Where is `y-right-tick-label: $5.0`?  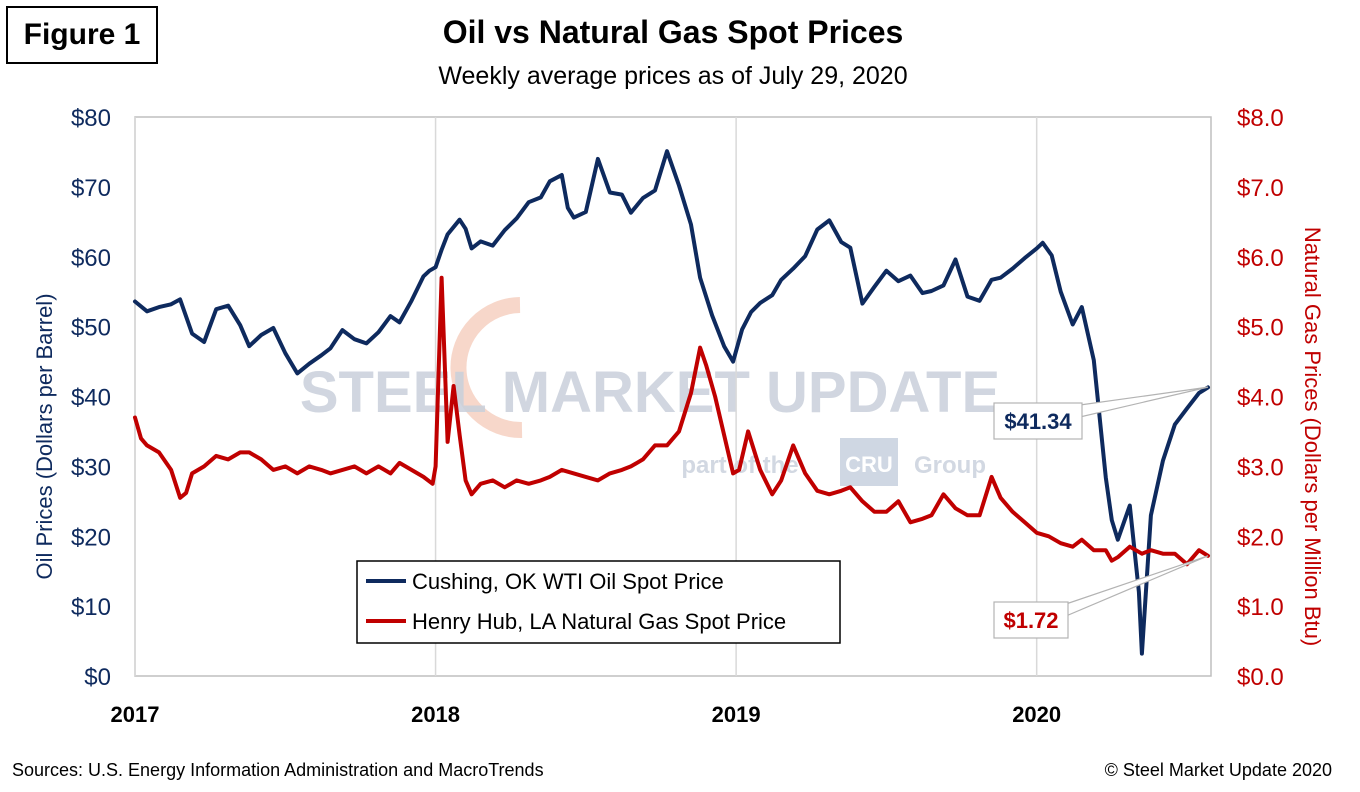
y-right-tick-label: $5.0 is located at coordinates (1260, 328).